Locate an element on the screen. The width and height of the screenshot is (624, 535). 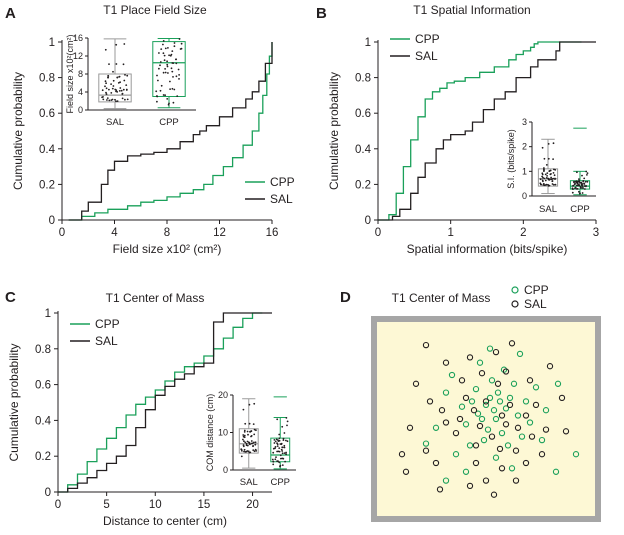
legend-label-sal: SAL is located at coordinates (281, 199).